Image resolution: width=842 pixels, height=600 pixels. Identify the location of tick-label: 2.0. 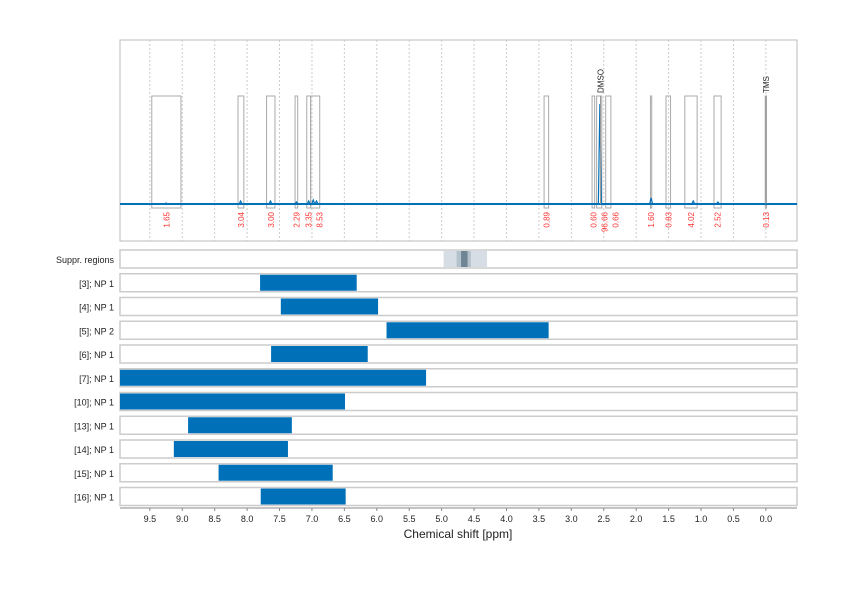
(636, 519).